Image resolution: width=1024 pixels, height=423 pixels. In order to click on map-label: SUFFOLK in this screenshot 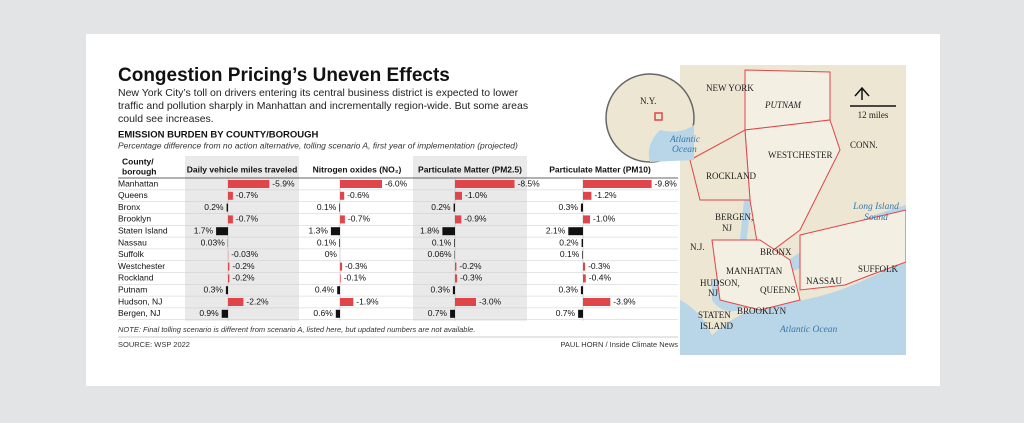, I will do `click(878, 269)`.